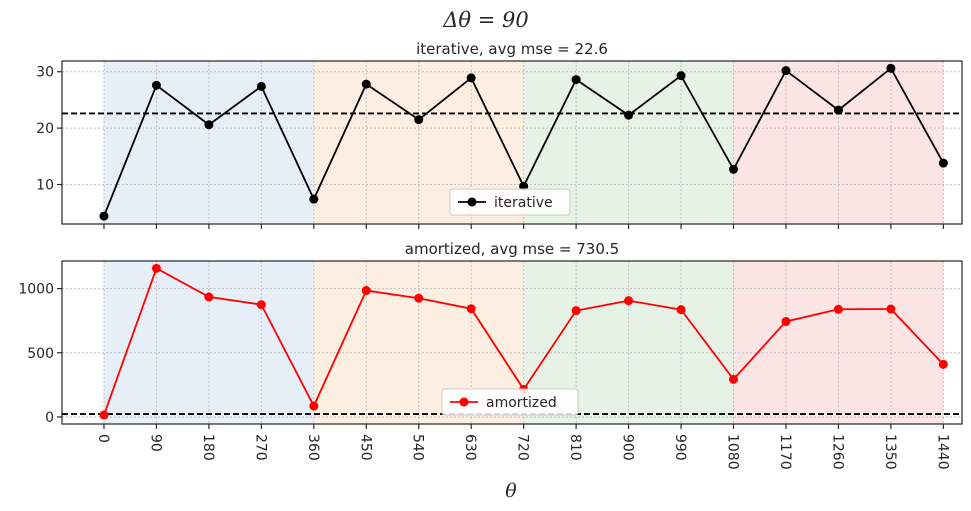 The image size is (971, 511). Describe the element at coordinates (511, 491) in the screenshot. I see `x-axis-label: θ` at that location.